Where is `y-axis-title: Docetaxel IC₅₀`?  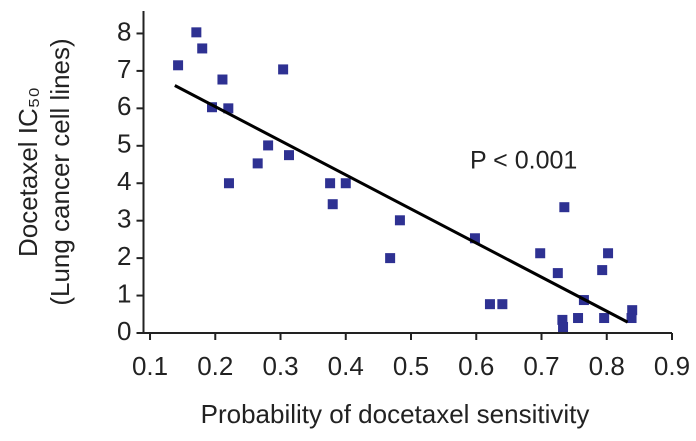
y-axis-title: Docetaxel IC₅₀ is located at coordinates (28, 172).